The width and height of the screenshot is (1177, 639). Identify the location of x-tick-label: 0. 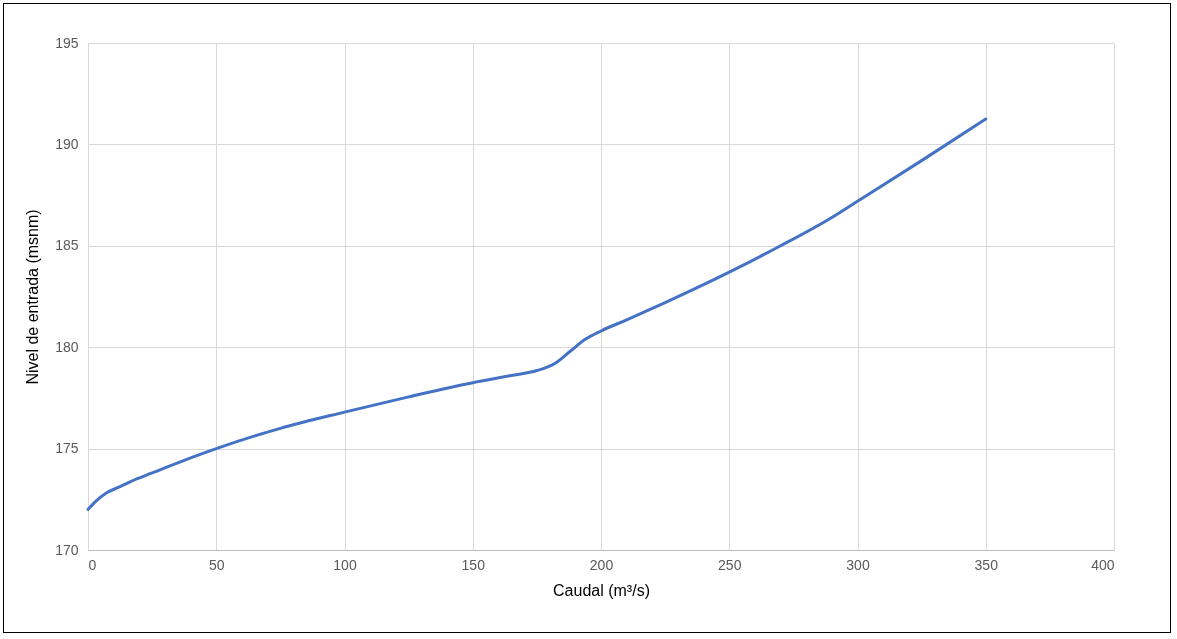
(92, 564).